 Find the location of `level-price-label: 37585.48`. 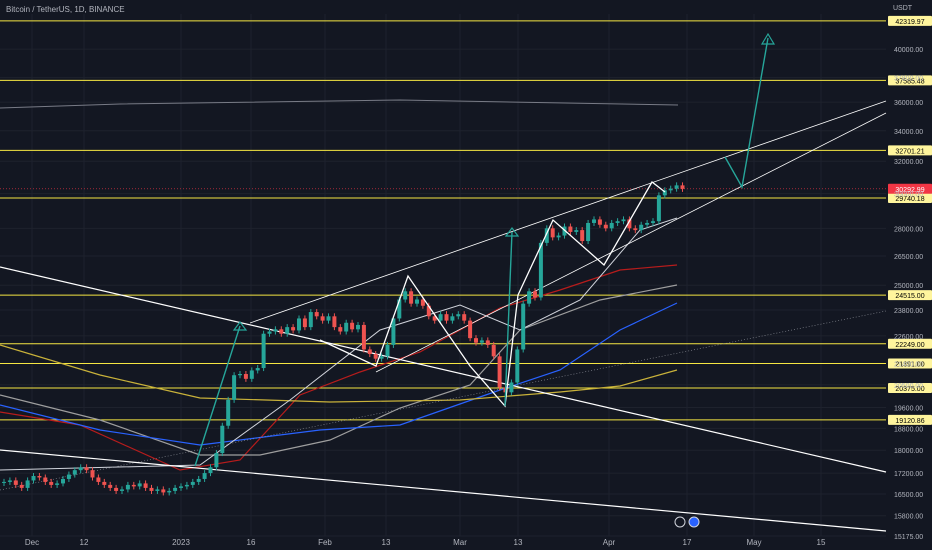

level-price-label: 37585.48 is located at coordinates (909, 81).